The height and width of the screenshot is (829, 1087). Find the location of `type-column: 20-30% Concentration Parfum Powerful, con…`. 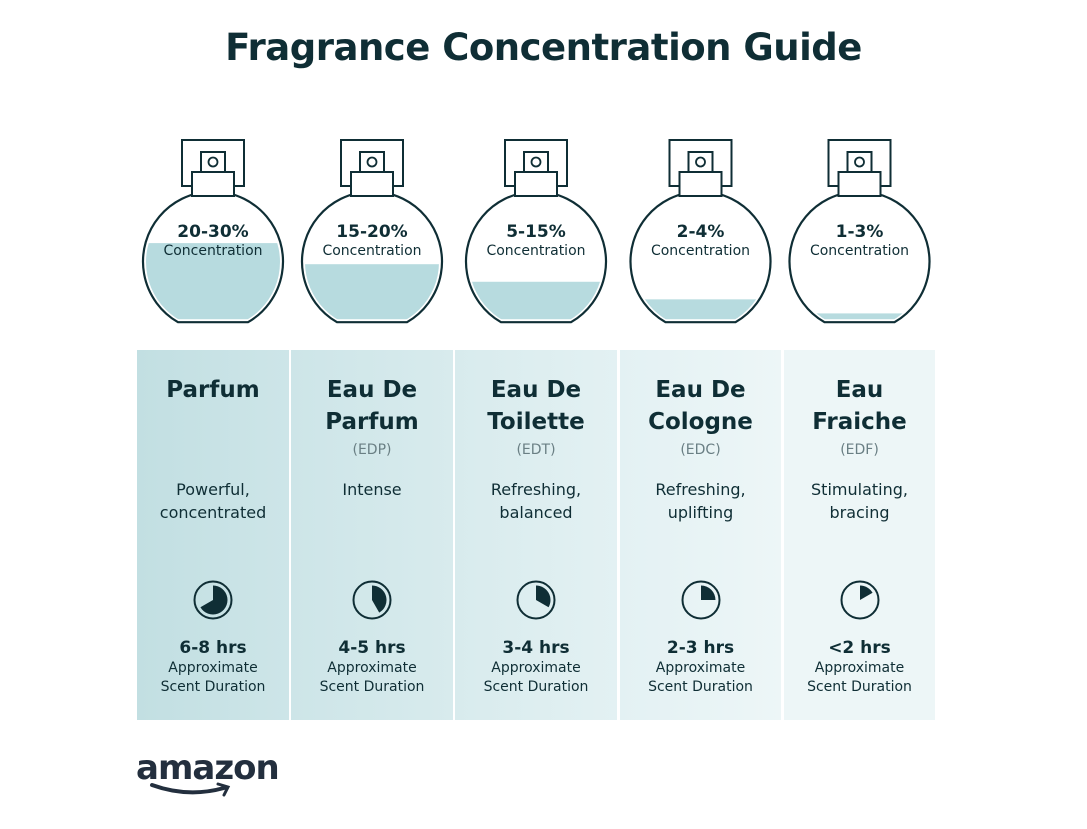

type-column: 20-30% Concentration Parfum Powerful, con… is located at coordinates (213, 414).